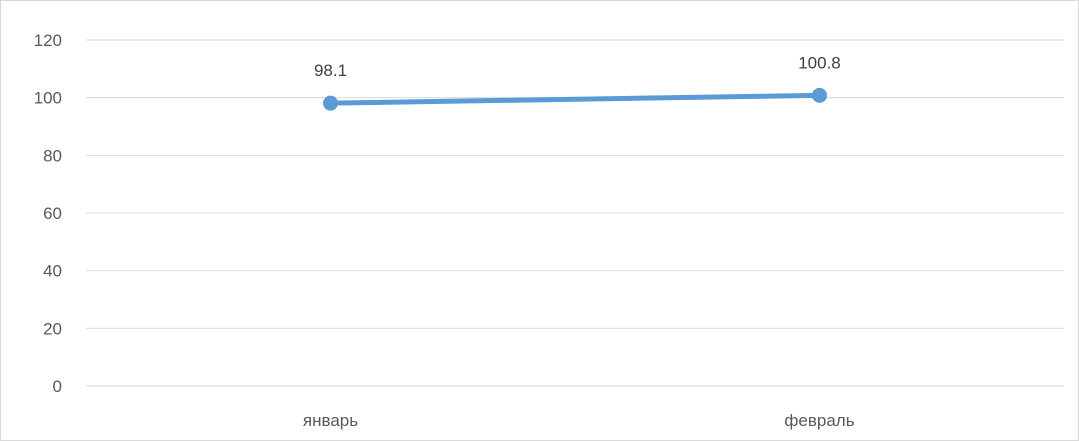 This screenshot has height=441, width=1079. What do you see at coordinates (52, 328) in the screenshot?
I see `y-tick-label: 20` at bounding box center [52, 328].